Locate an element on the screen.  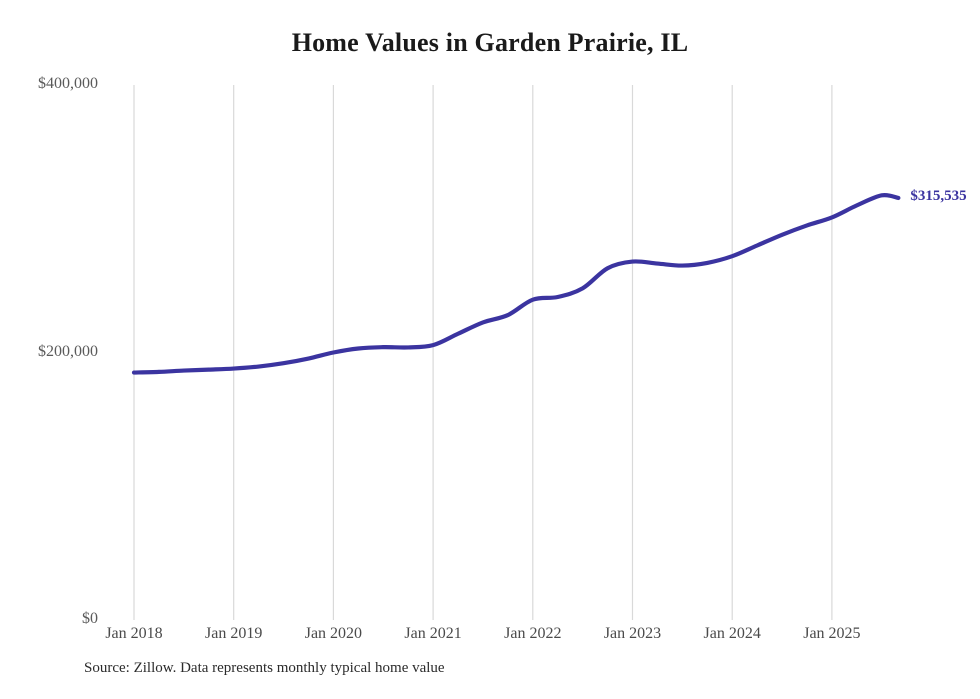
x-tick-label: Jan 2022 is located at coordinates (533, 633).